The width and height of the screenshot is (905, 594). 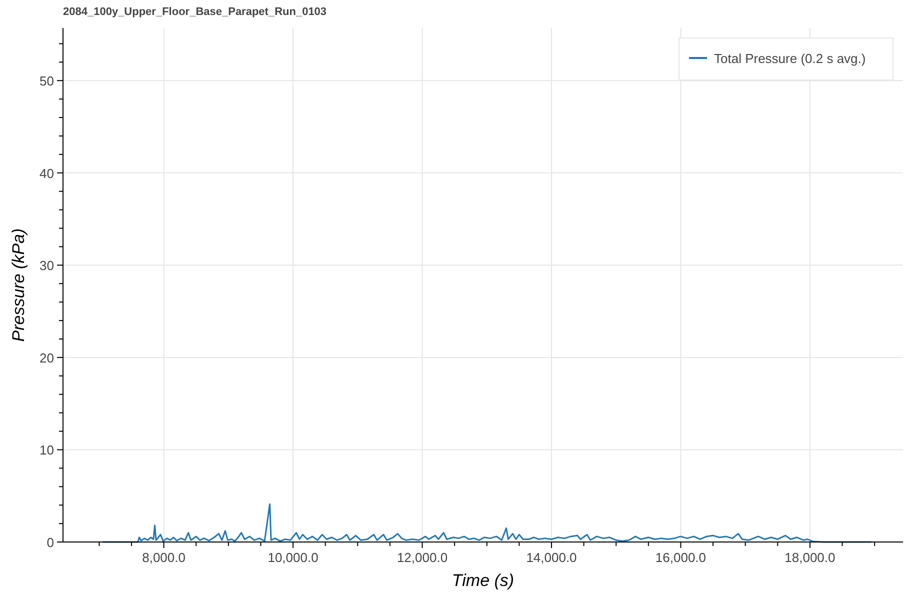 I want to click on y-tick-label: 20, so click(x=47, y=358).